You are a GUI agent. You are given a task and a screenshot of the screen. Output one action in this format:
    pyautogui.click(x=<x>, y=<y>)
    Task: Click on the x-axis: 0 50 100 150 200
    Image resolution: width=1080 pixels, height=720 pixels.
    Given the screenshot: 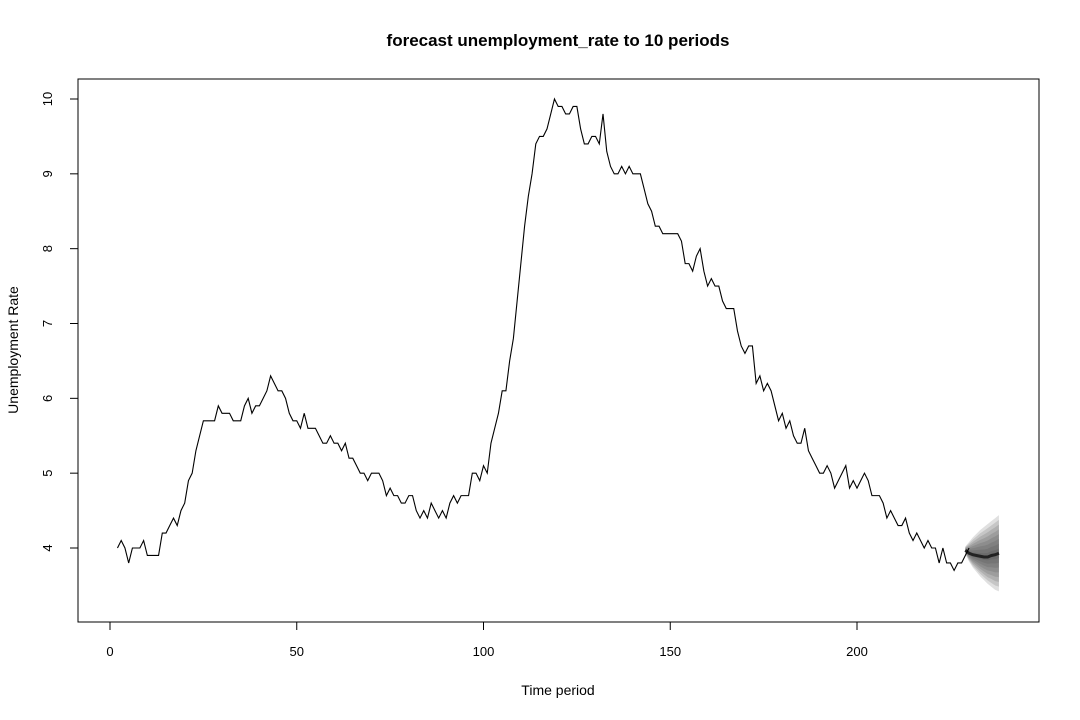 What is the action you would take?
    pyautogui.click(x=487, y=640)
    